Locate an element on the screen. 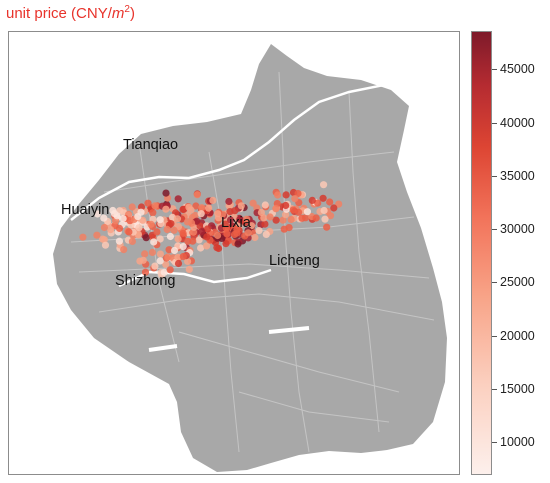 The height and width of the screenshot is (483, 550). legend-title-exponent: 2 is located at coordinates (127, 9).